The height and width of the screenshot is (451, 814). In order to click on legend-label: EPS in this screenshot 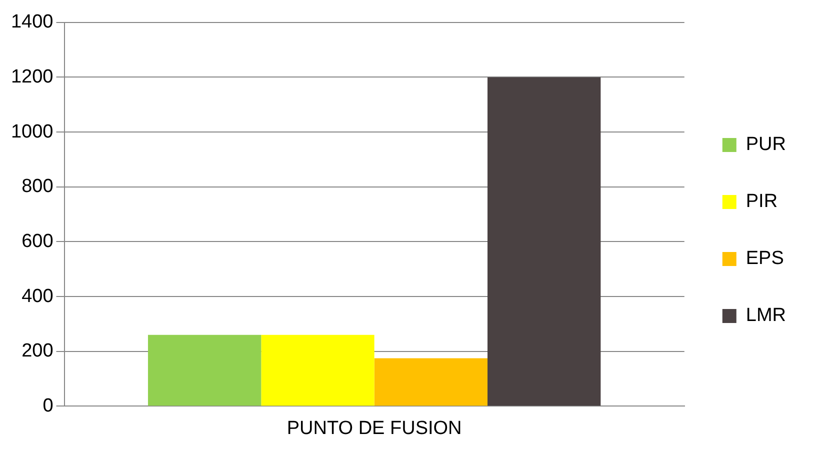, I will do `click(765, 259)`.